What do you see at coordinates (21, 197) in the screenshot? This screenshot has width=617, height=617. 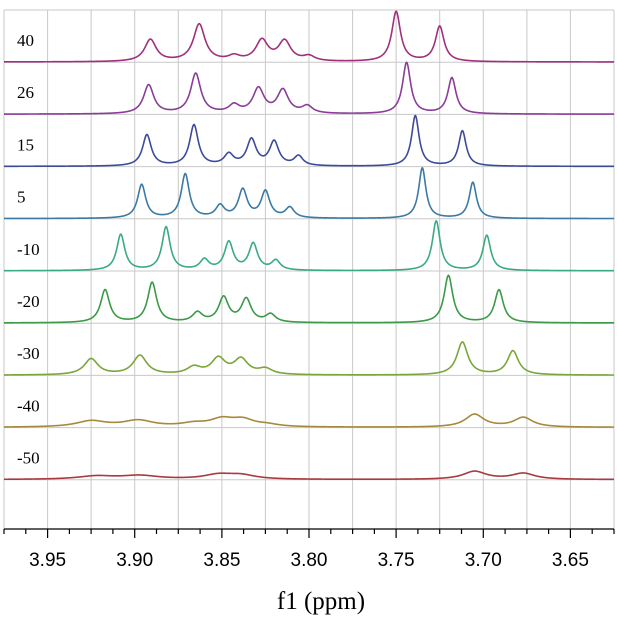 I see `temperature-label: 5` at bounding box center [21, 197].